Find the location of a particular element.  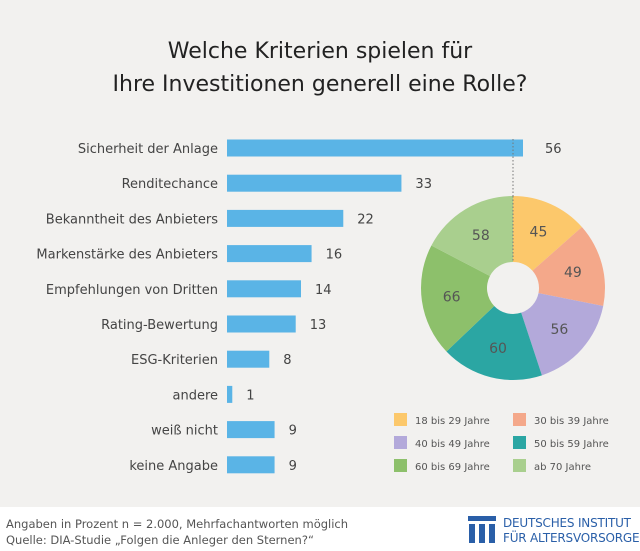

bar-value-label: 22 is located at coordinates (365, 219).